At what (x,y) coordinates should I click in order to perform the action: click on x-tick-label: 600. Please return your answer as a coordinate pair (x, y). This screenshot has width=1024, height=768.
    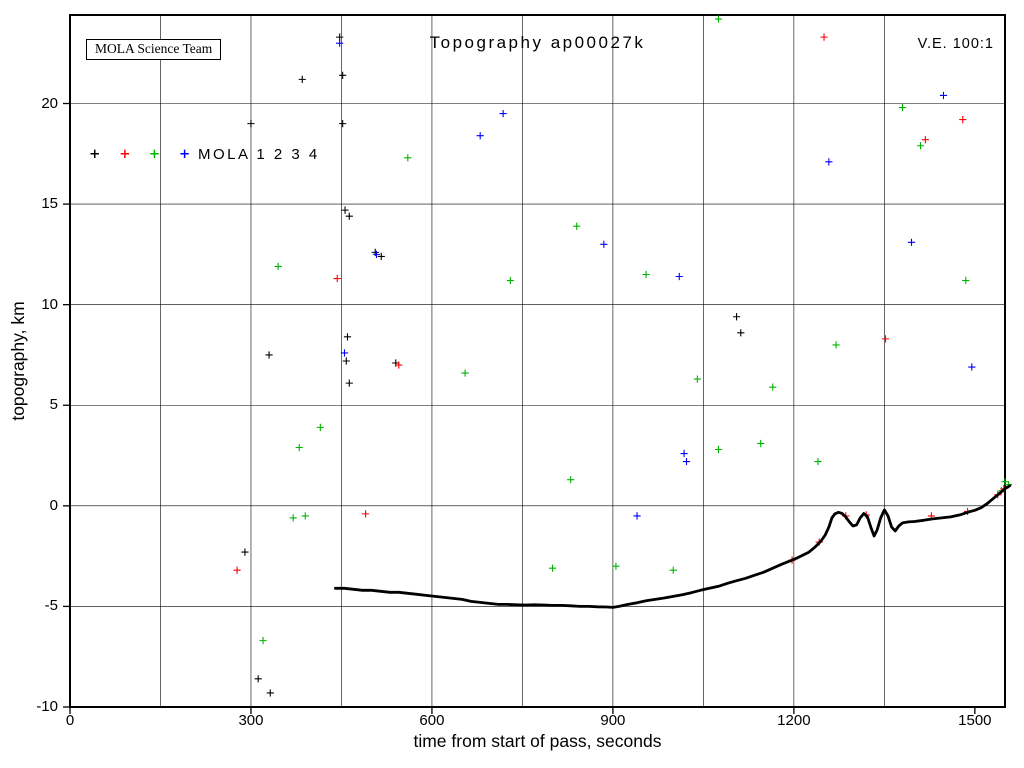
    Looking at the image, I should click on (432, 720).